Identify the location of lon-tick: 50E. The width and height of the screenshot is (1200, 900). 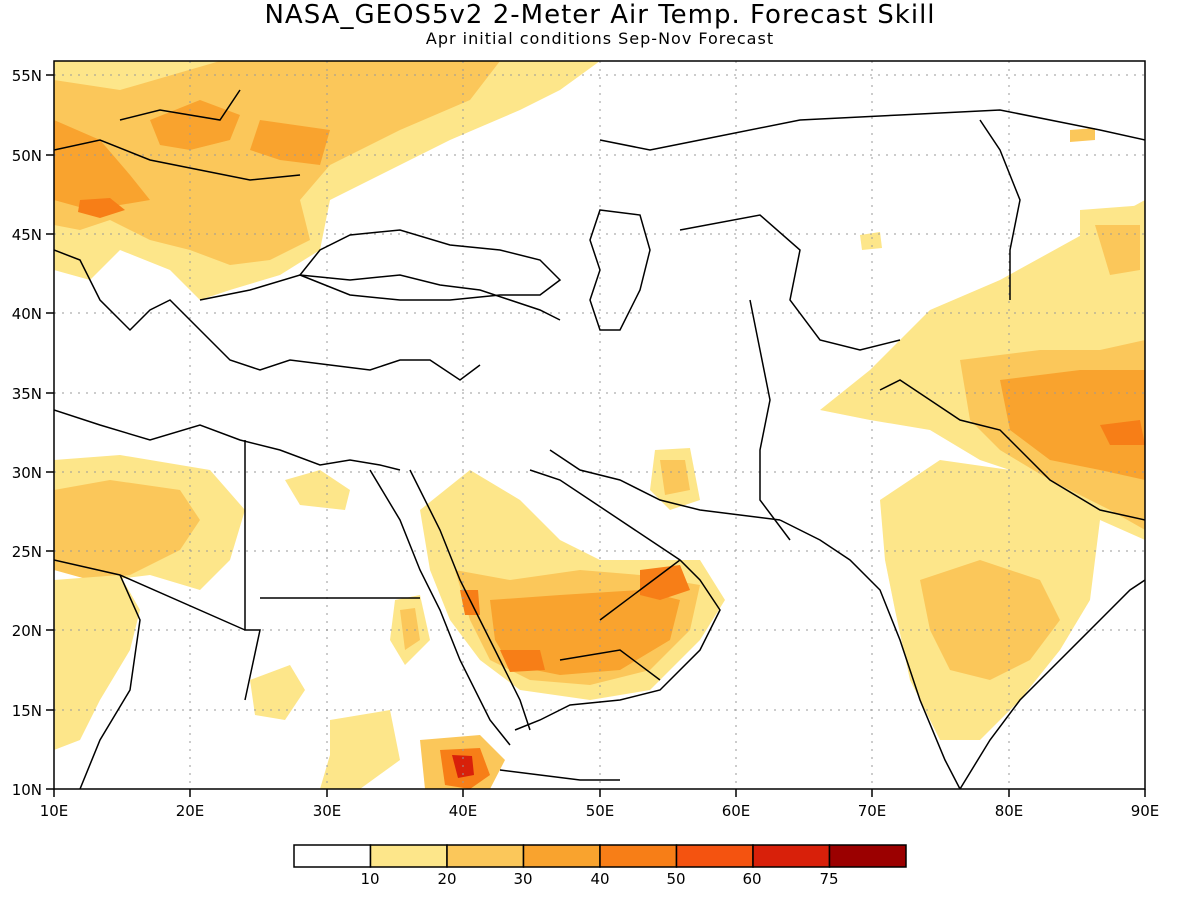
(600, 811).